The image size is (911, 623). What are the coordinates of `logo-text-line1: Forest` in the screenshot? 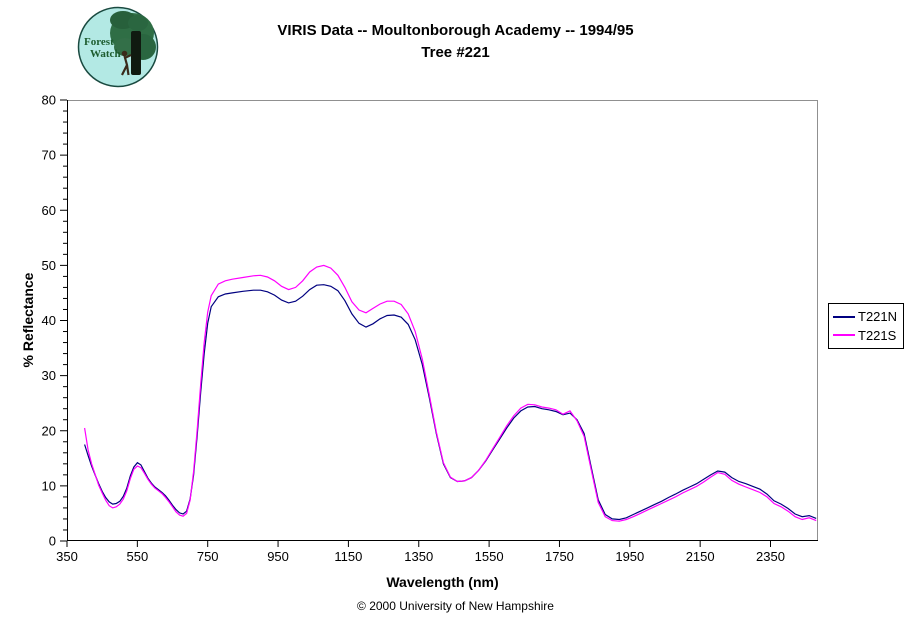 It's located at (99, 42).